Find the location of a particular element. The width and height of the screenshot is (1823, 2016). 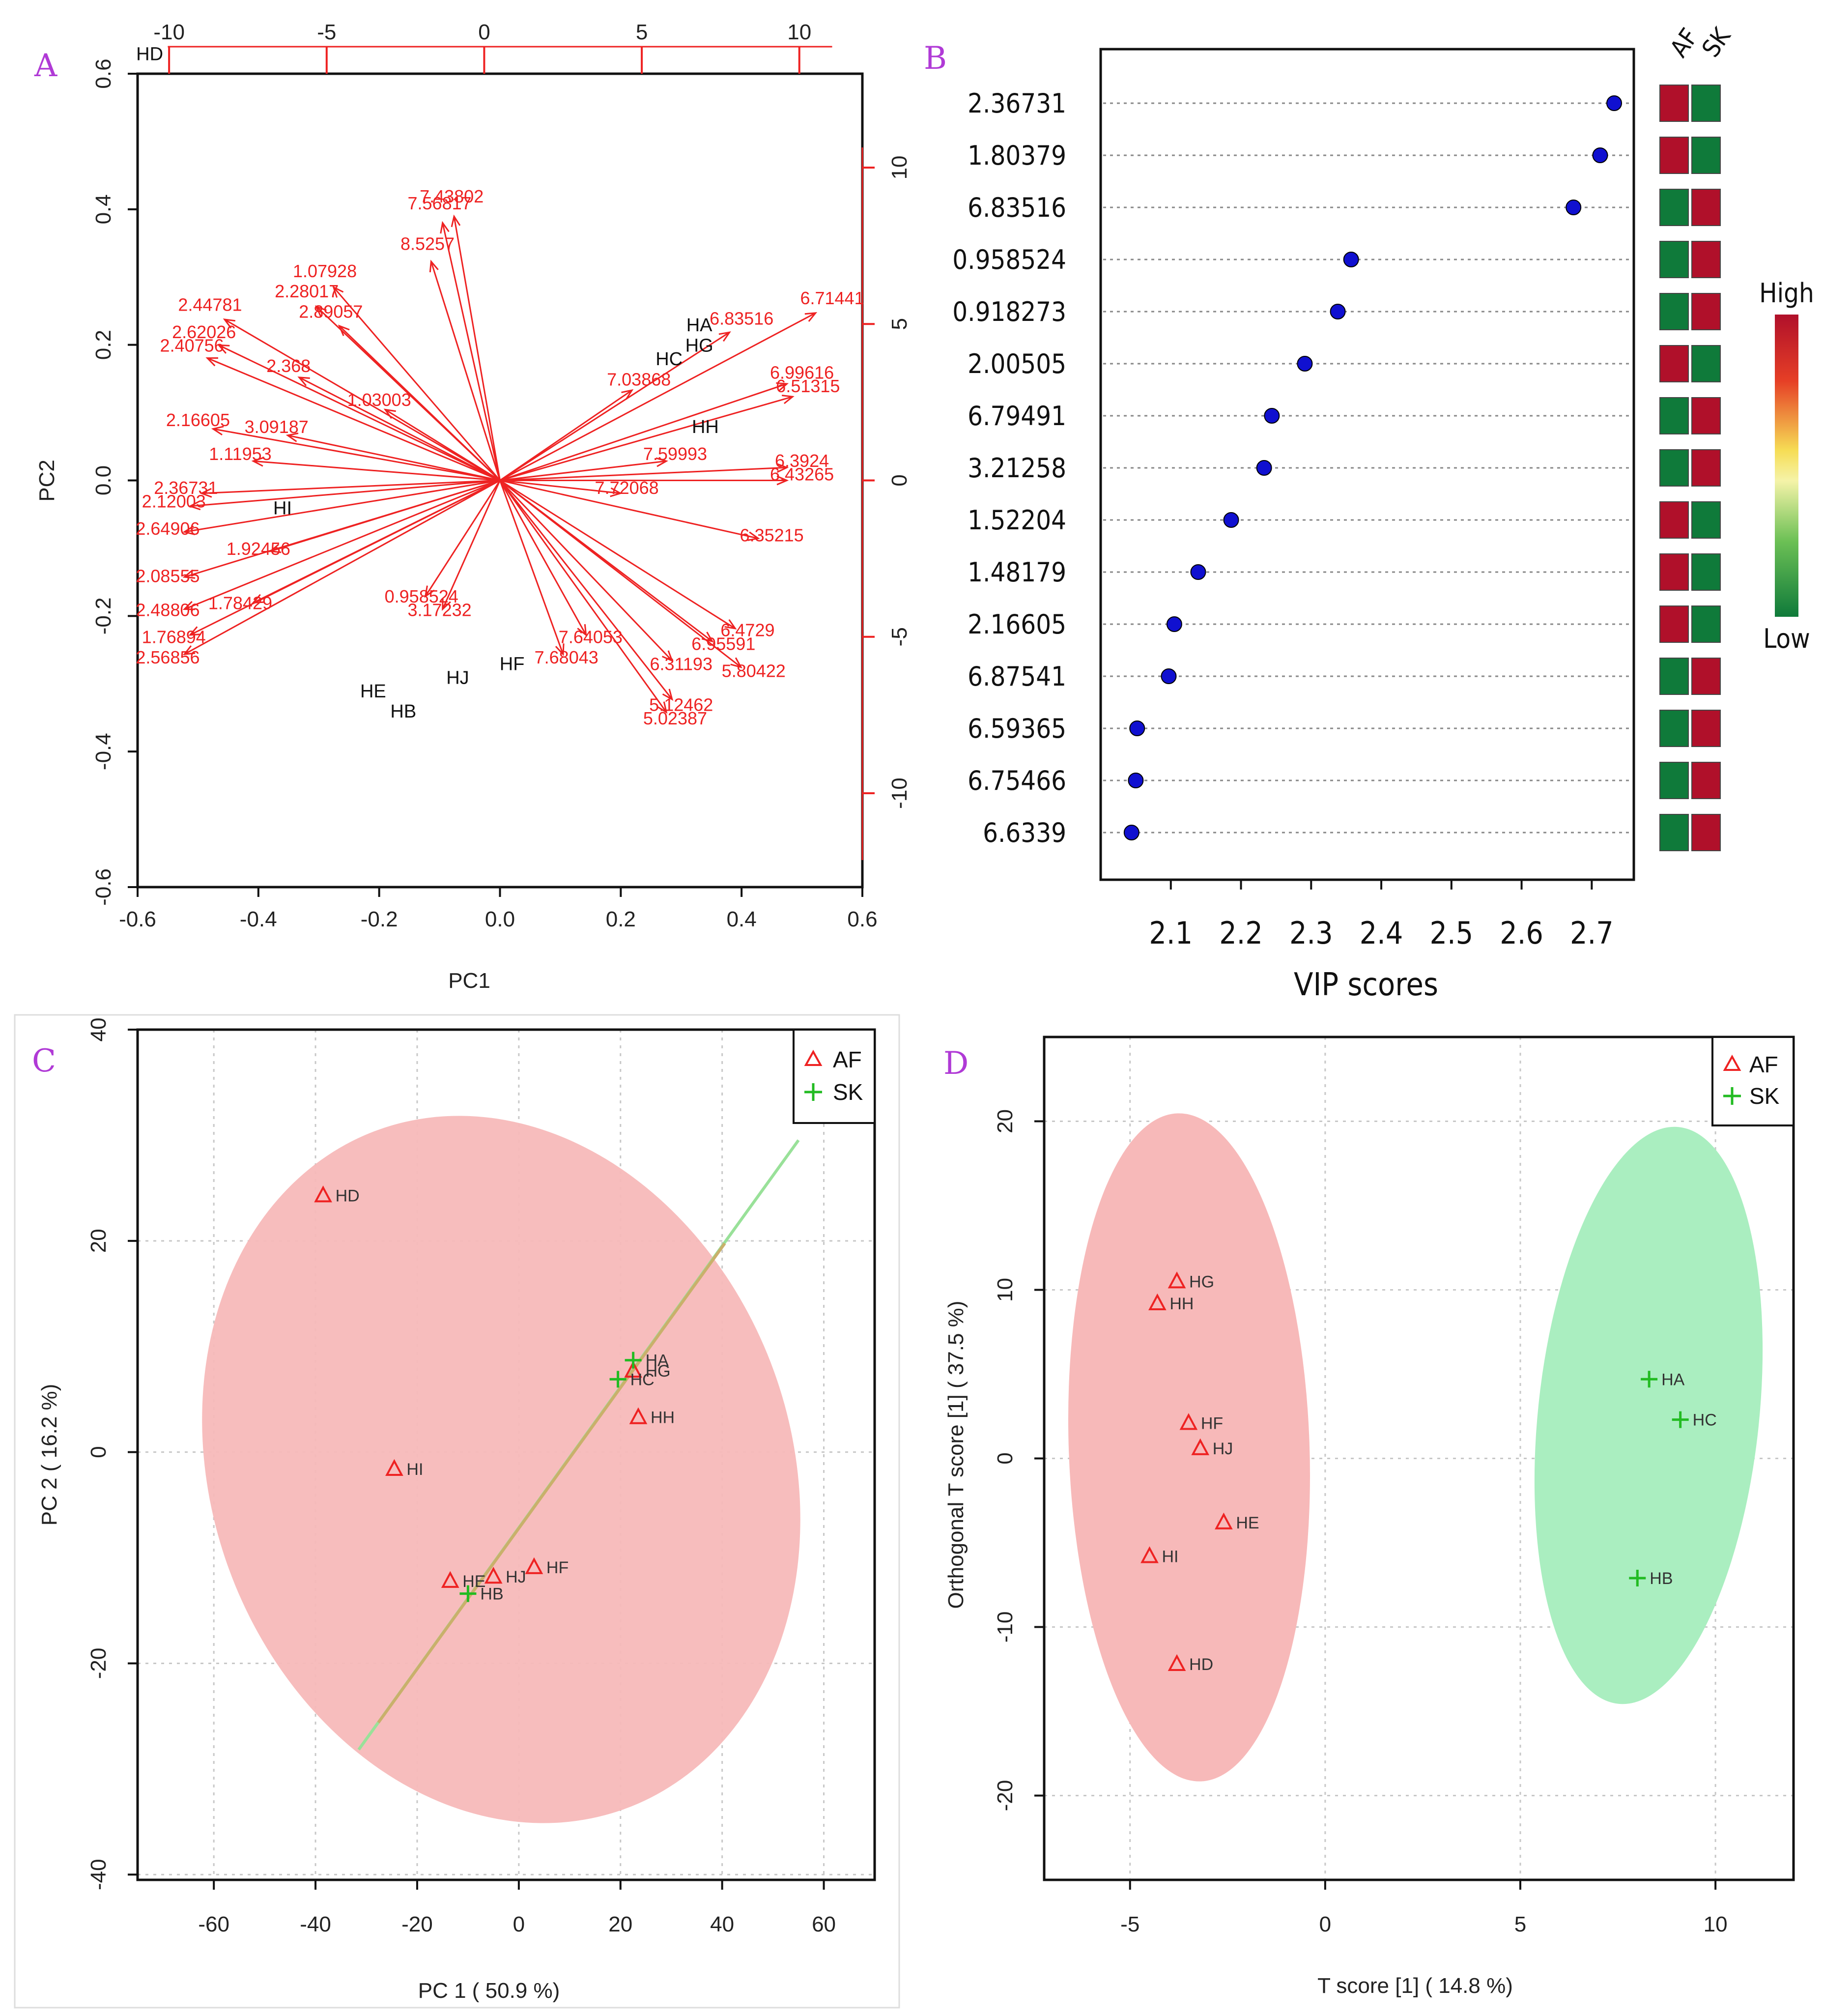

right-tick-label: 0 is located at coordinates (899, 480).